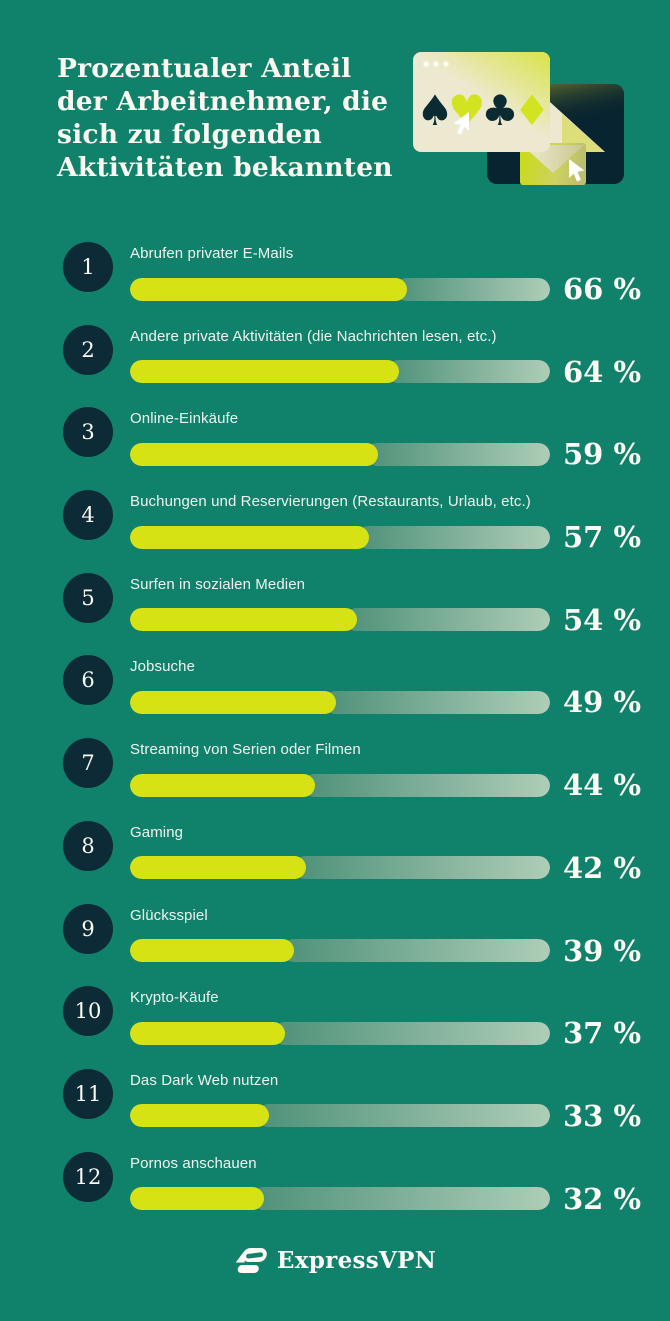 The height and width of the screenshot is (1321, 670). I want to click on rank-number: 7, so click(88, 763).